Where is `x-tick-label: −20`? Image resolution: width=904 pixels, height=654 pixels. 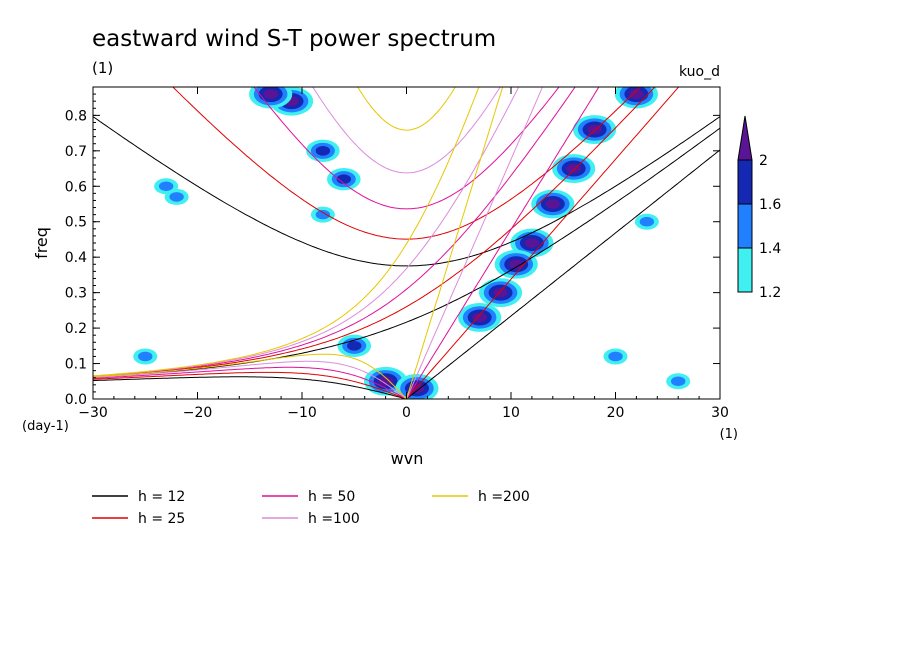 x-tick-label: −20 is located at coordinates (198, 413).